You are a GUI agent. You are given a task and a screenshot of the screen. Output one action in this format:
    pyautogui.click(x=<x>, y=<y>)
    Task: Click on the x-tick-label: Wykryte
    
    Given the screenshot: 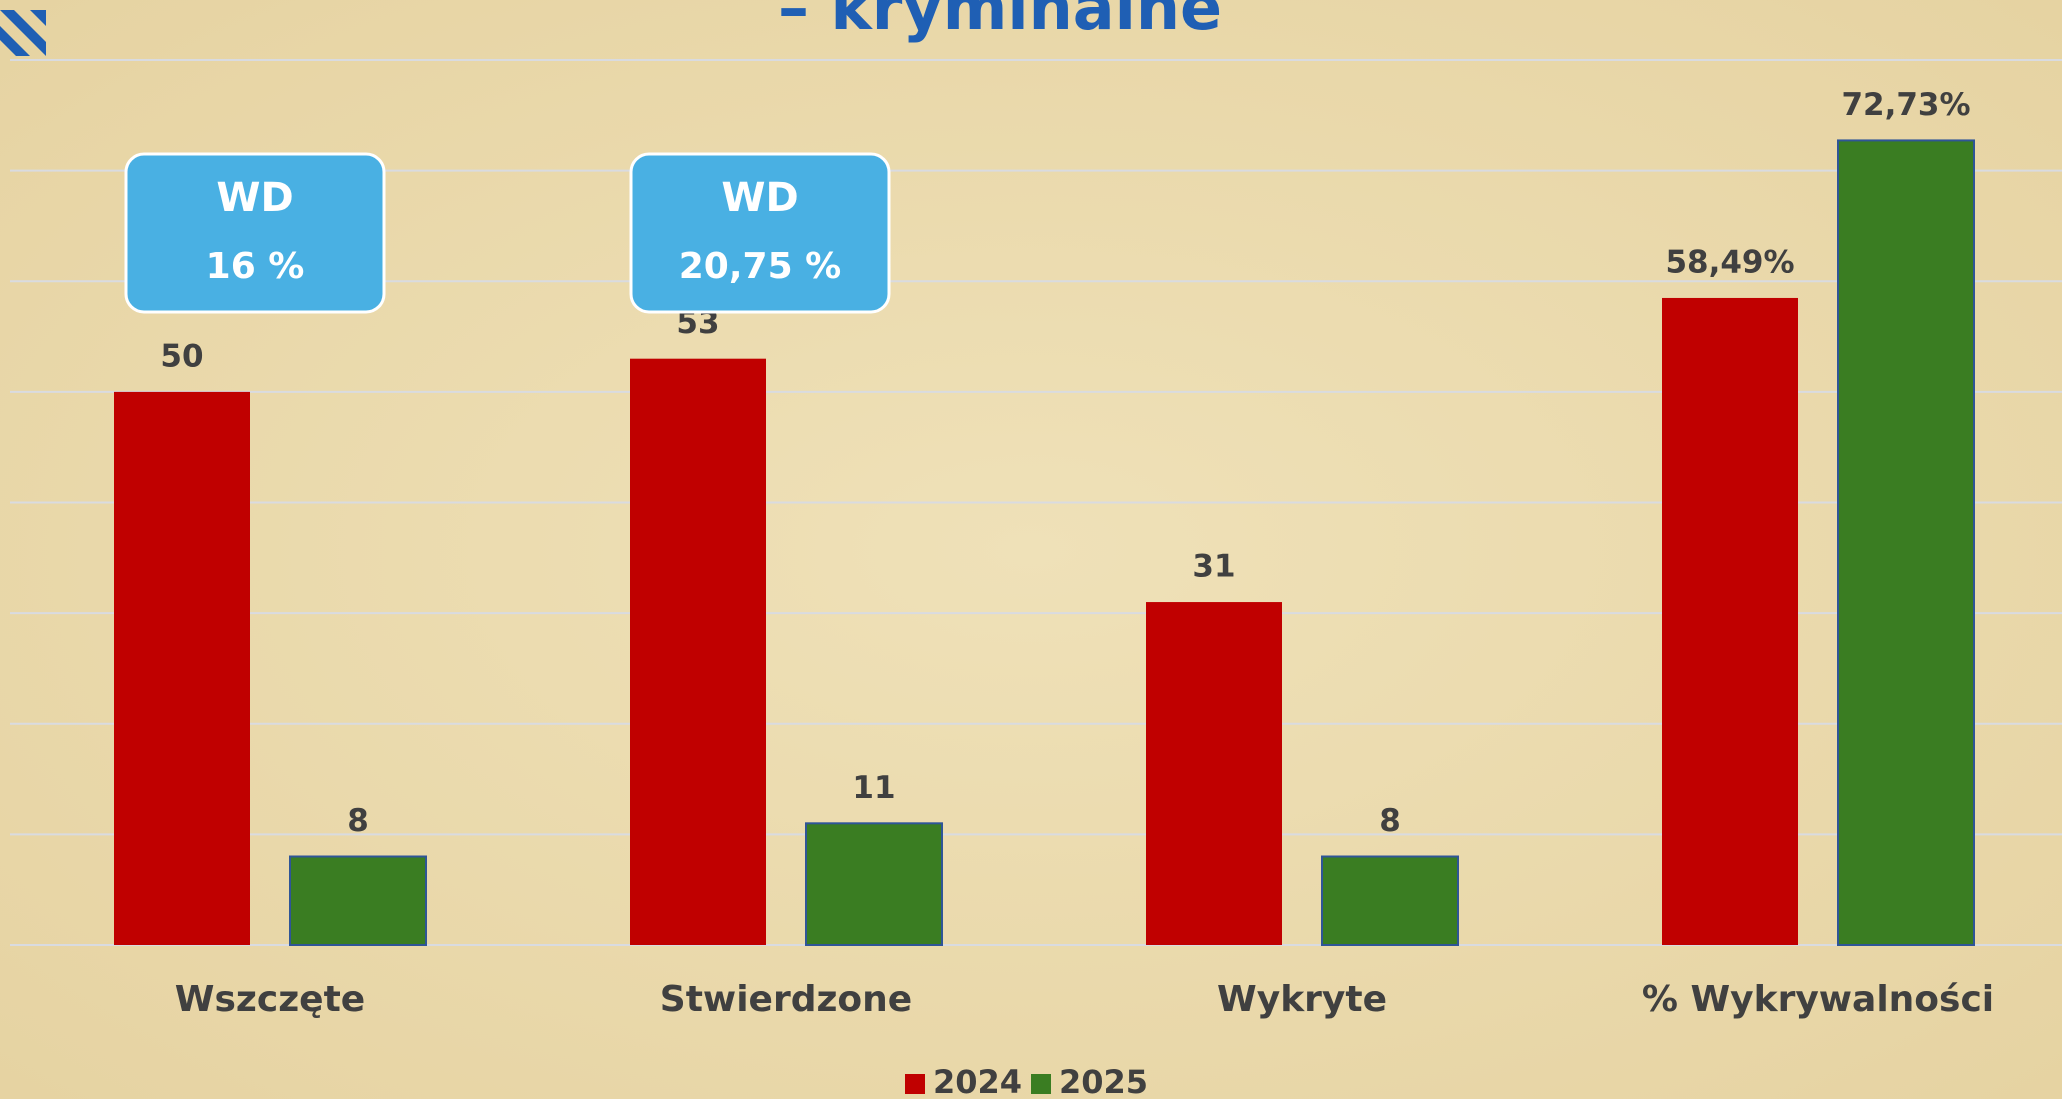 What is the action you would take?
    pyautogui.click(x=1302, y=999)
    